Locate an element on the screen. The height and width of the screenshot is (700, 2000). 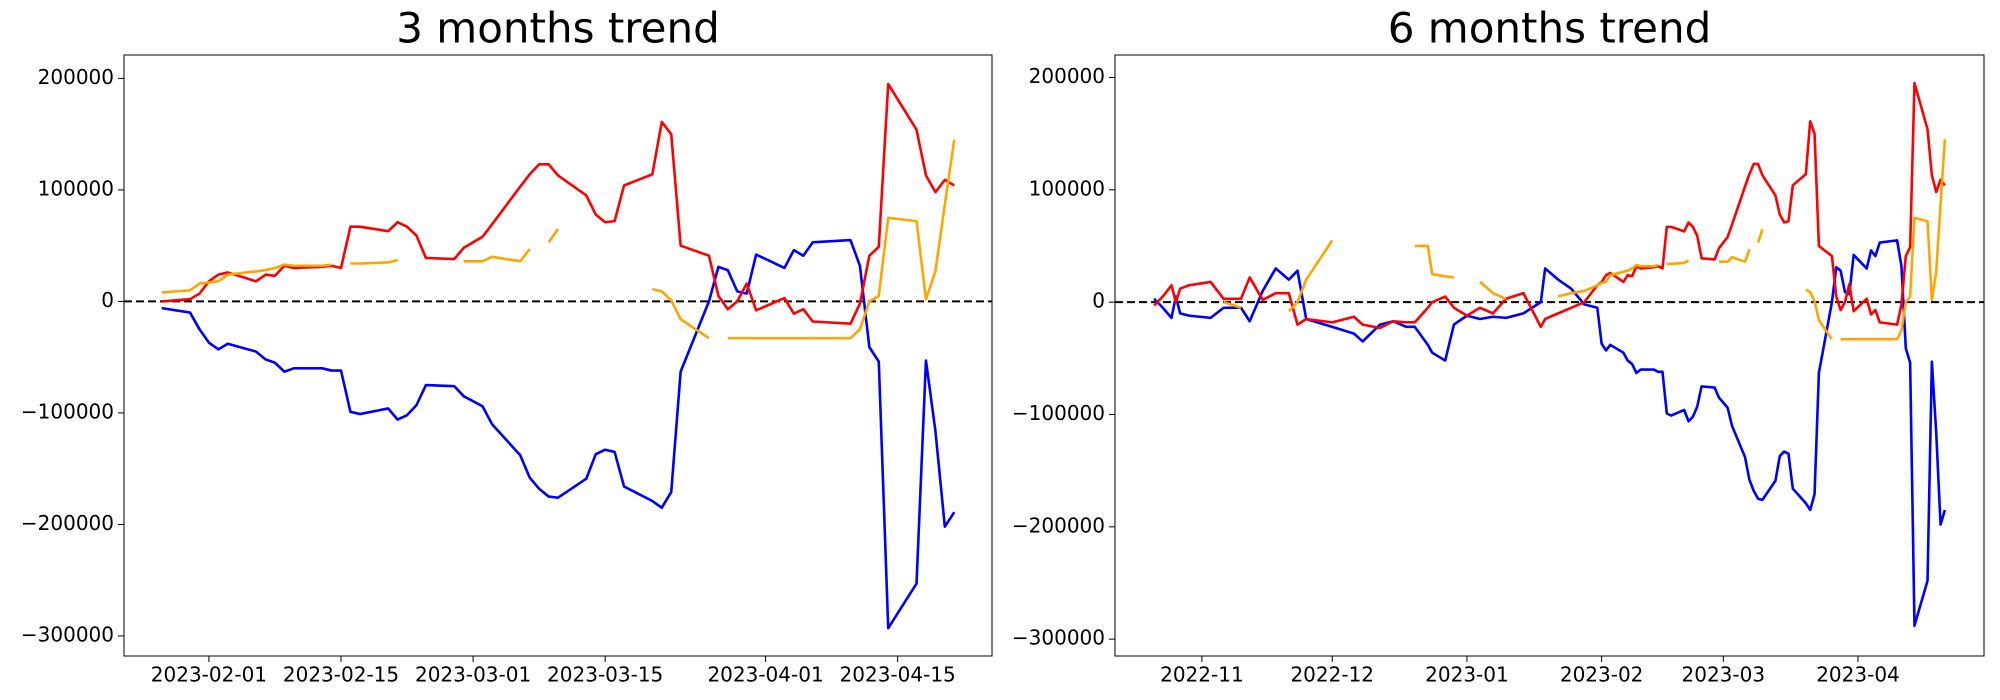
x-tick-label: 2023-04 is located at coordinates (1858, 675).